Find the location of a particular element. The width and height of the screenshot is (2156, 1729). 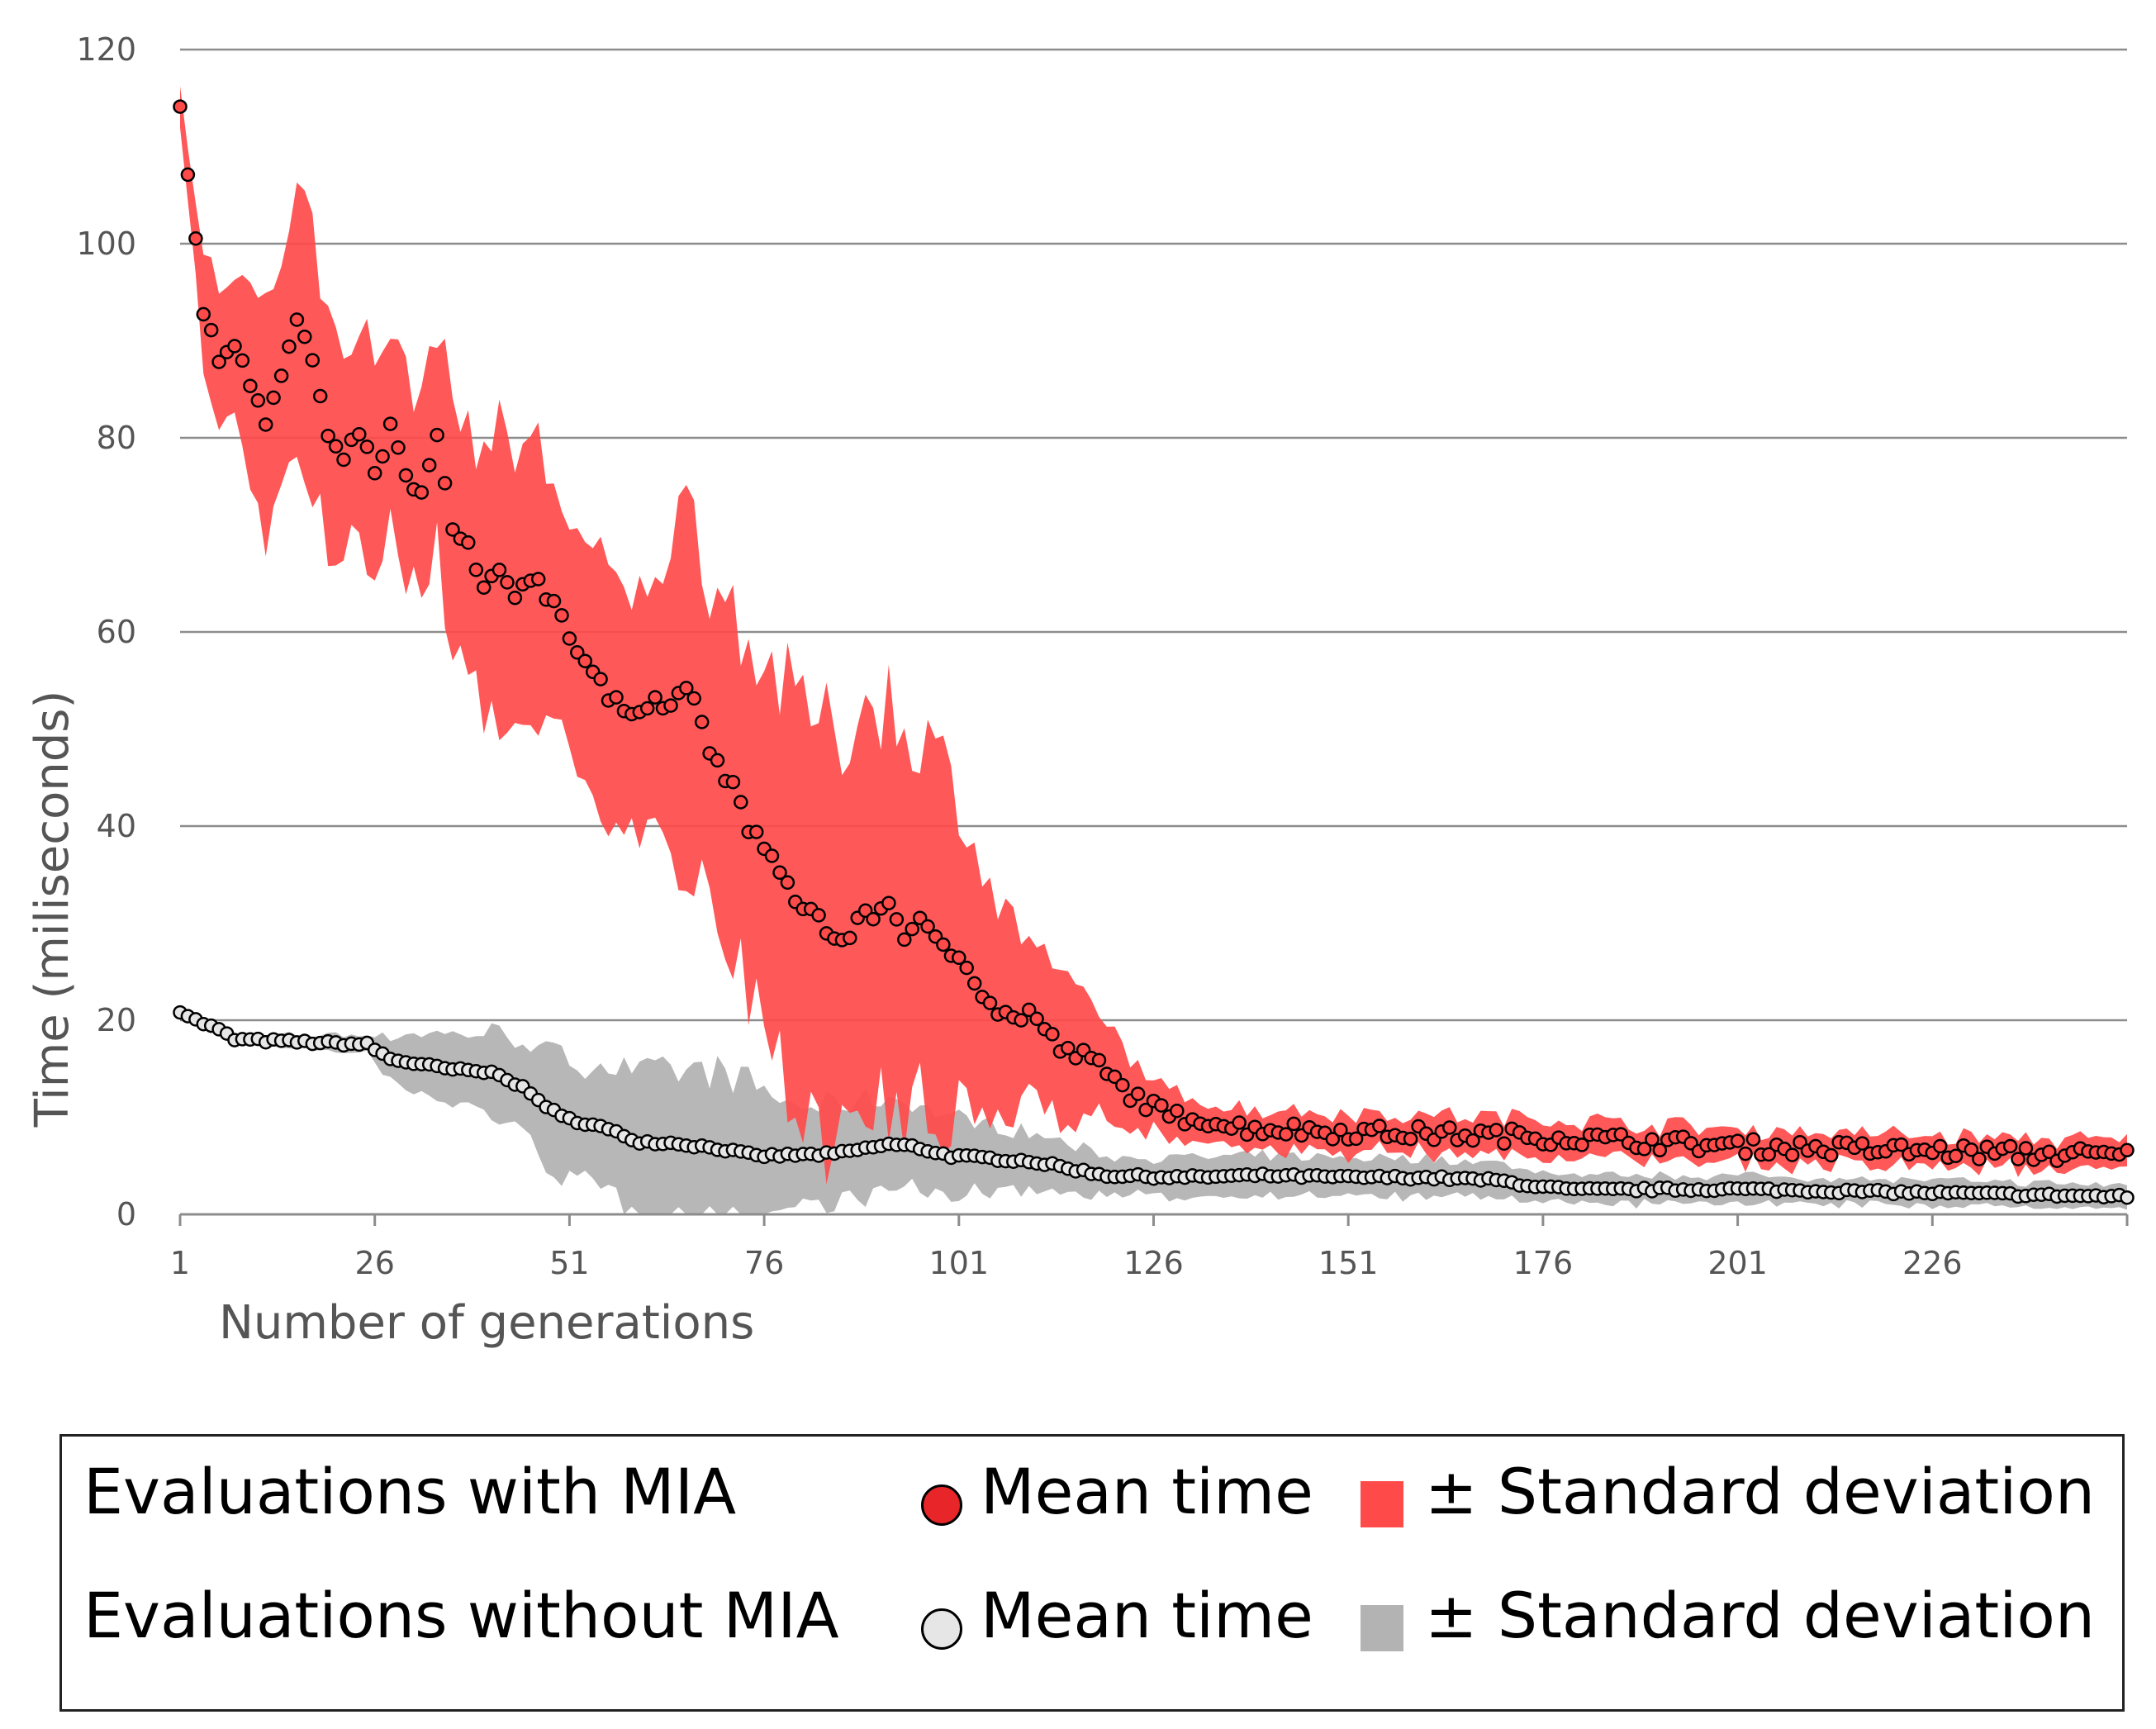

gray-circle-icon is located at coordinates (942, 1629).